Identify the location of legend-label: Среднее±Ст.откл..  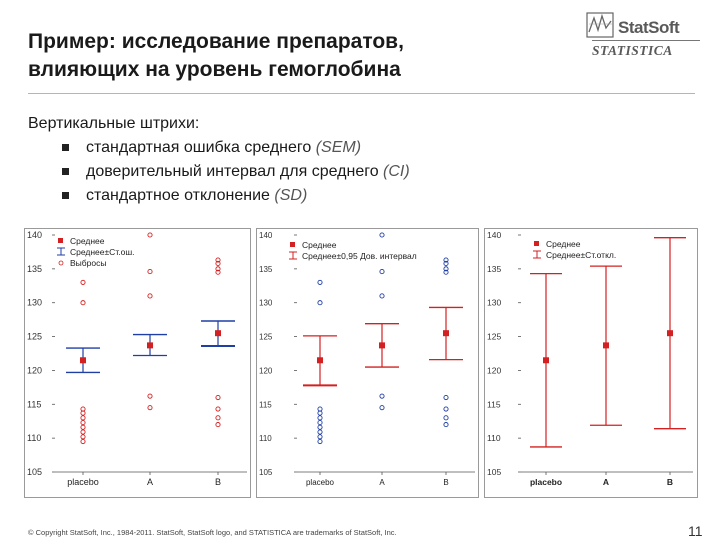
(581, 255).